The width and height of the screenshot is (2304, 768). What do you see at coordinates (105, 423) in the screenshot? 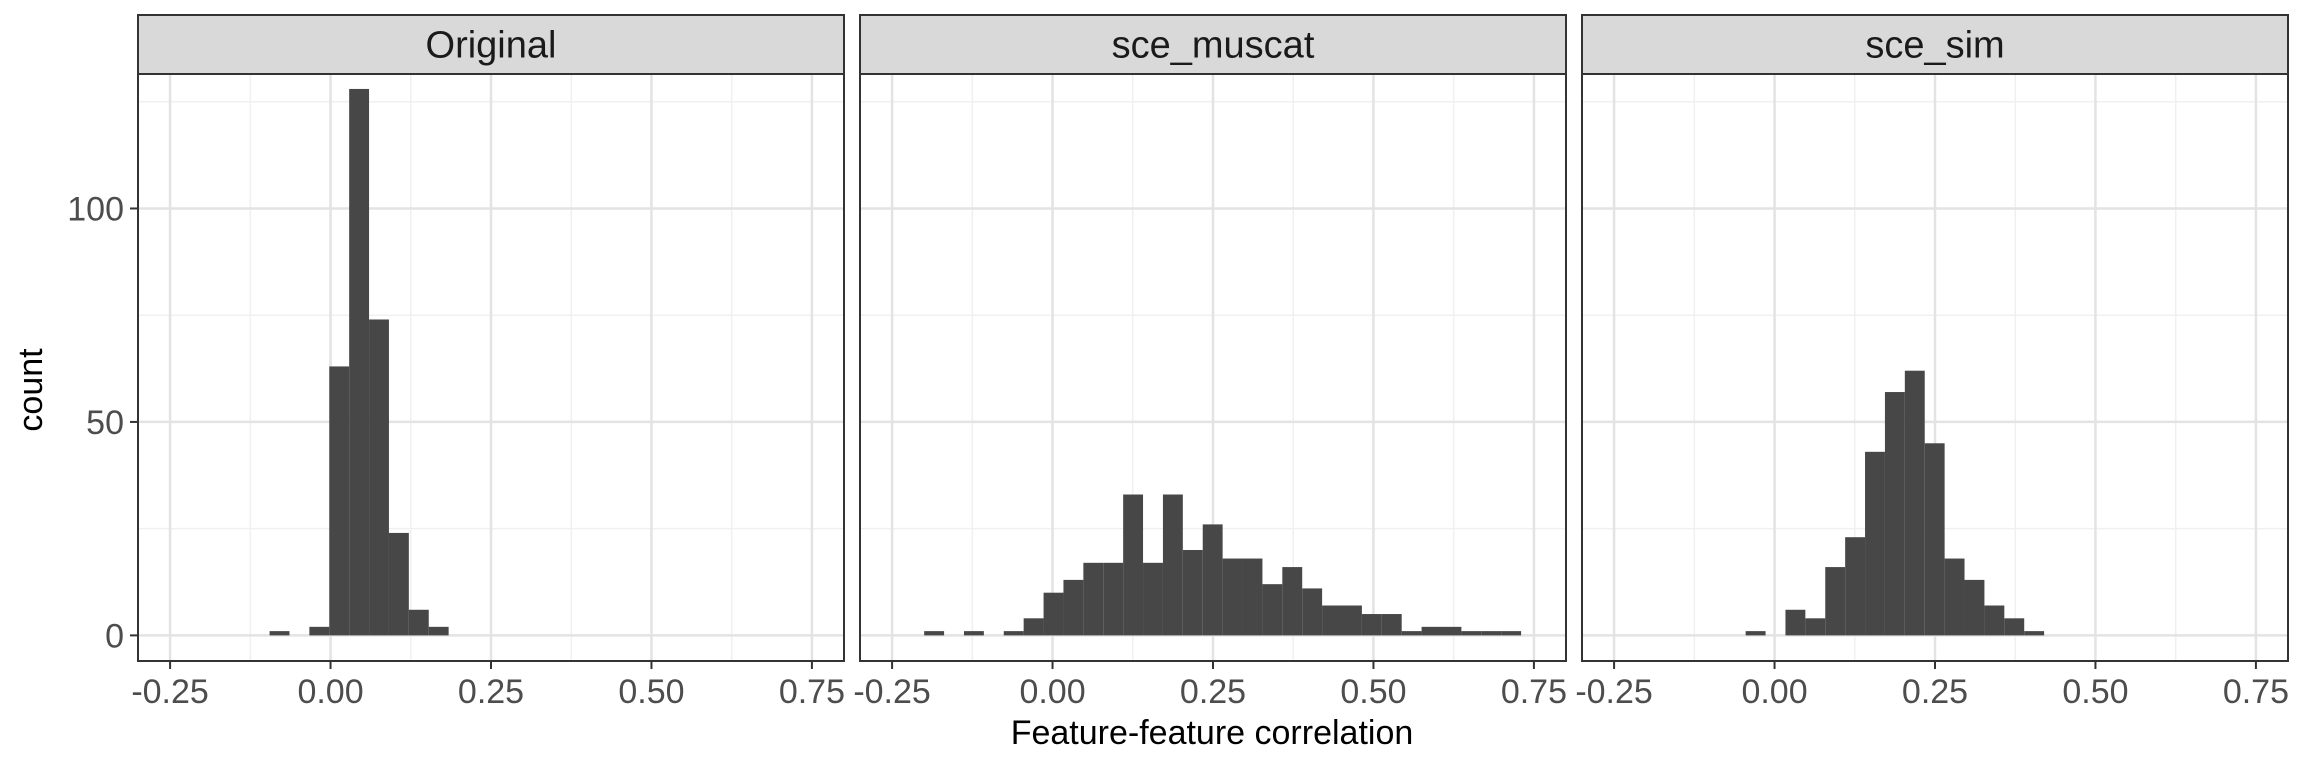
I see `y-tick-label: 50` at bounding box center [105, 423].